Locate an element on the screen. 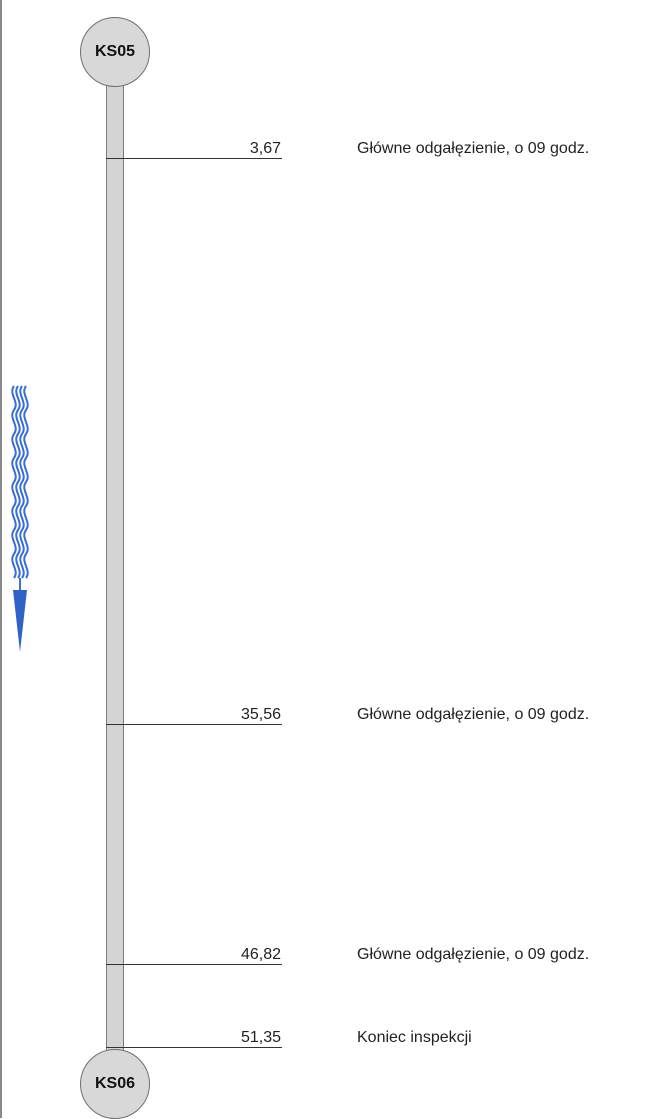 The height and width of the screenshot is (1119, 666). end-manhole-label: KS06 is located at coordinates (115, 1083).